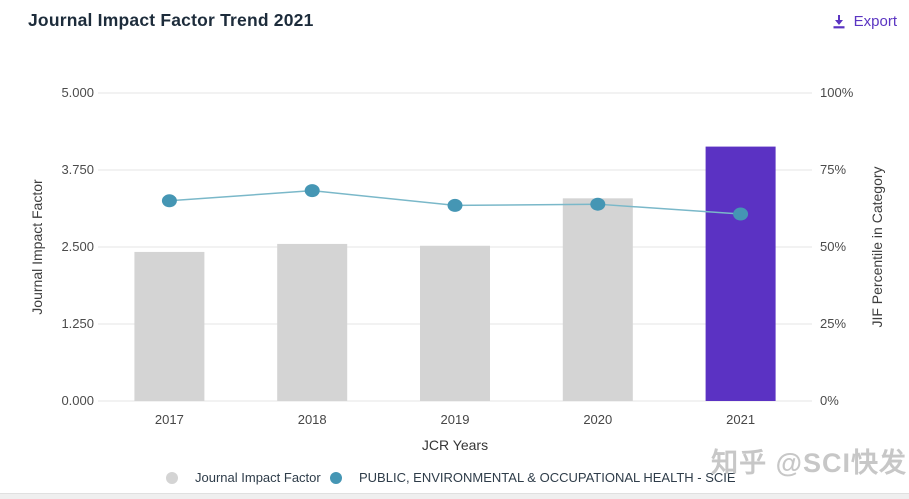  I want to click on bar-2019, so click(455, 323).